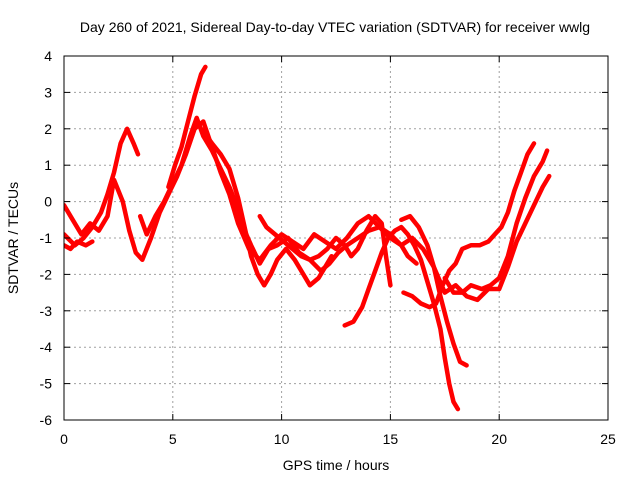  What do you see at coordinates (48, 129) in the screenshot?
I see `y-tick-label: 2` at bounding box center [48, 129].